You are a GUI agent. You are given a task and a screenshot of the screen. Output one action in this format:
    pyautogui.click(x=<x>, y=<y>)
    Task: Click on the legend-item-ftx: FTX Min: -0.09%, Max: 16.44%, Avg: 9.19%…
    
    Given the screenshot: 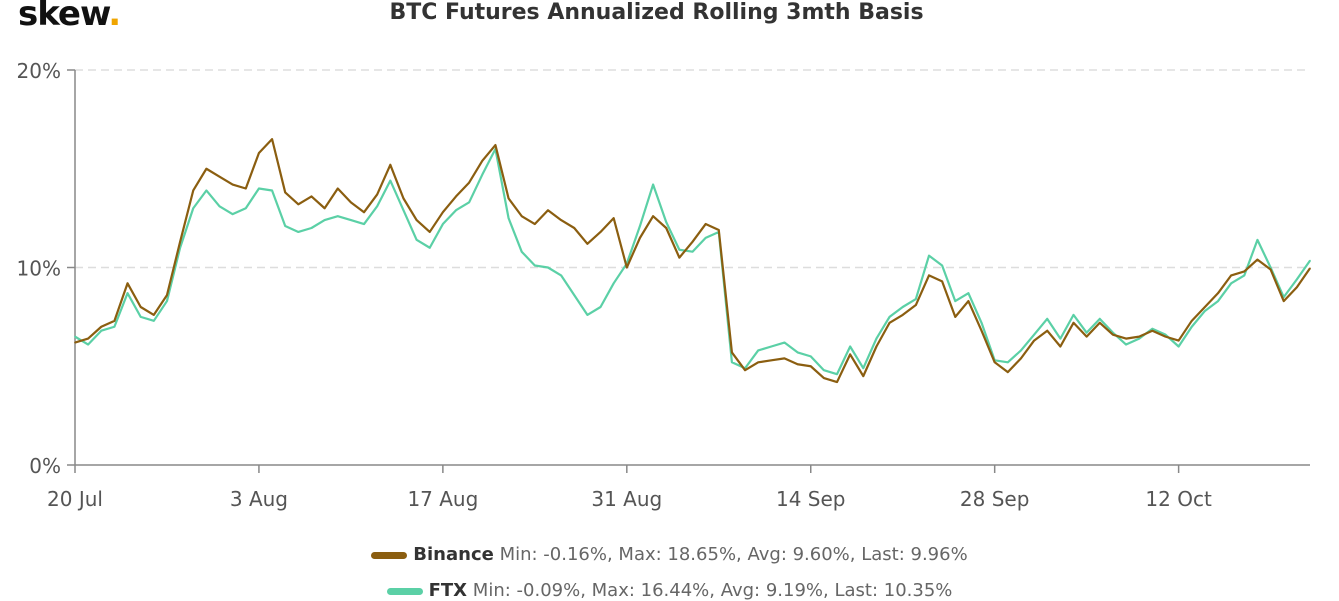 What is the action you would take?
    pyautogui.click(x=669, y=590)
    